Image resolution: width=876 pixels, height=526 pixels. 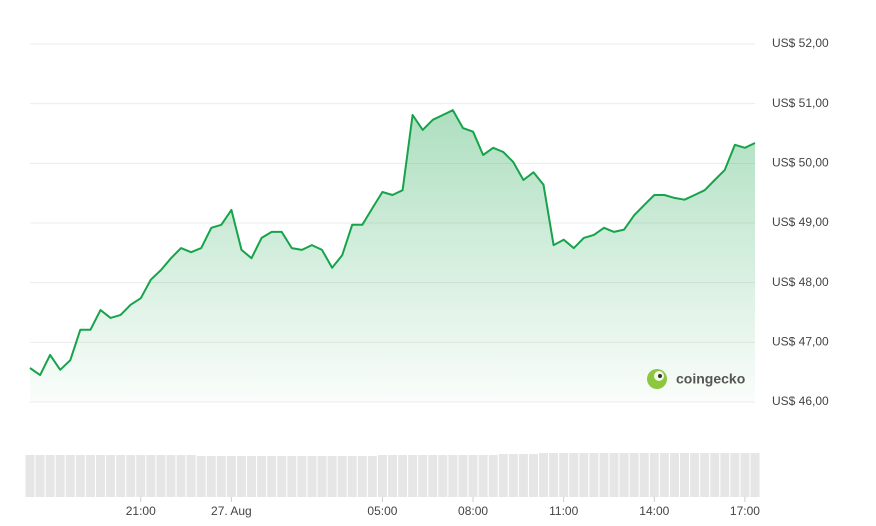 I want to click on y-tick-label: US$ 50,00, so click(x=800, y=163).